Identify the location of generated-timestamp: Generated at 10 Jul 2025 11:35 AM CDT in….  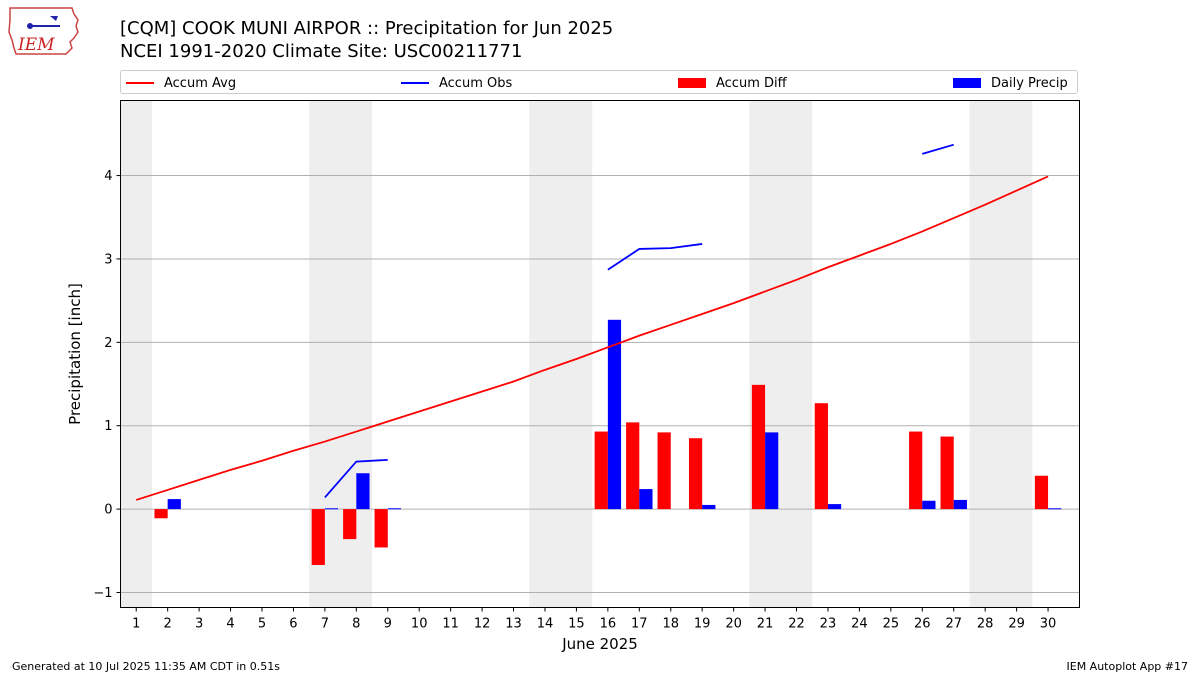
(146, 666).